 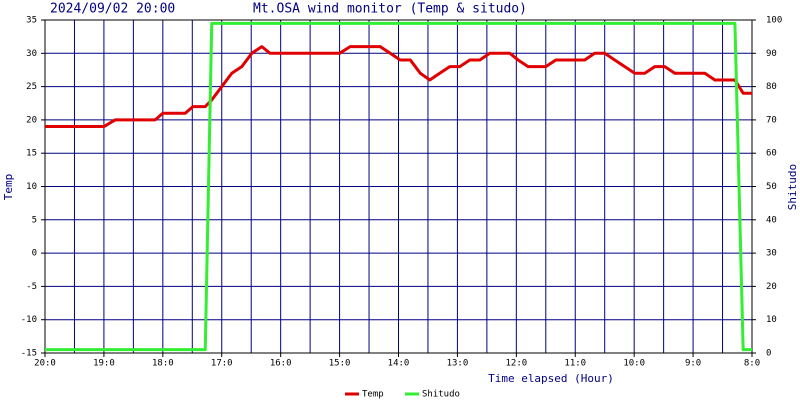 What do you see at coordinates (771, 320) in the screenshot?
I see `y2-tick-label: 10` at bounding box center [771, 320].